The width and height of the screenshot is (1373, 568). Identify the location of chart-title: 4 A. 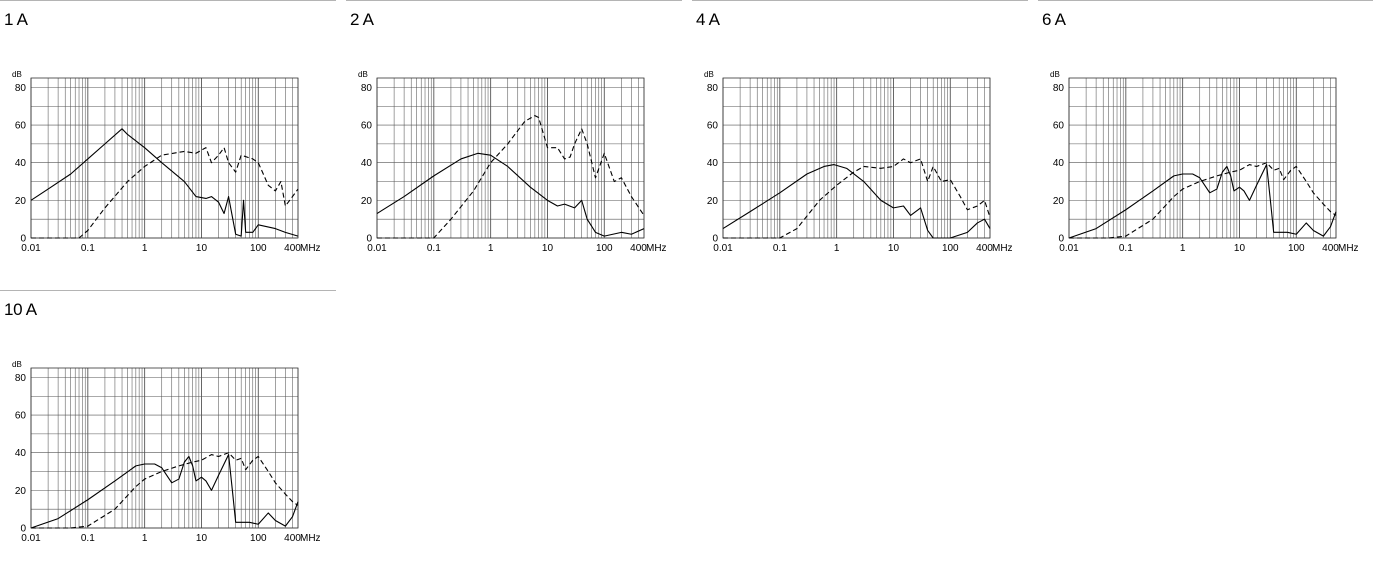
(708, 19).